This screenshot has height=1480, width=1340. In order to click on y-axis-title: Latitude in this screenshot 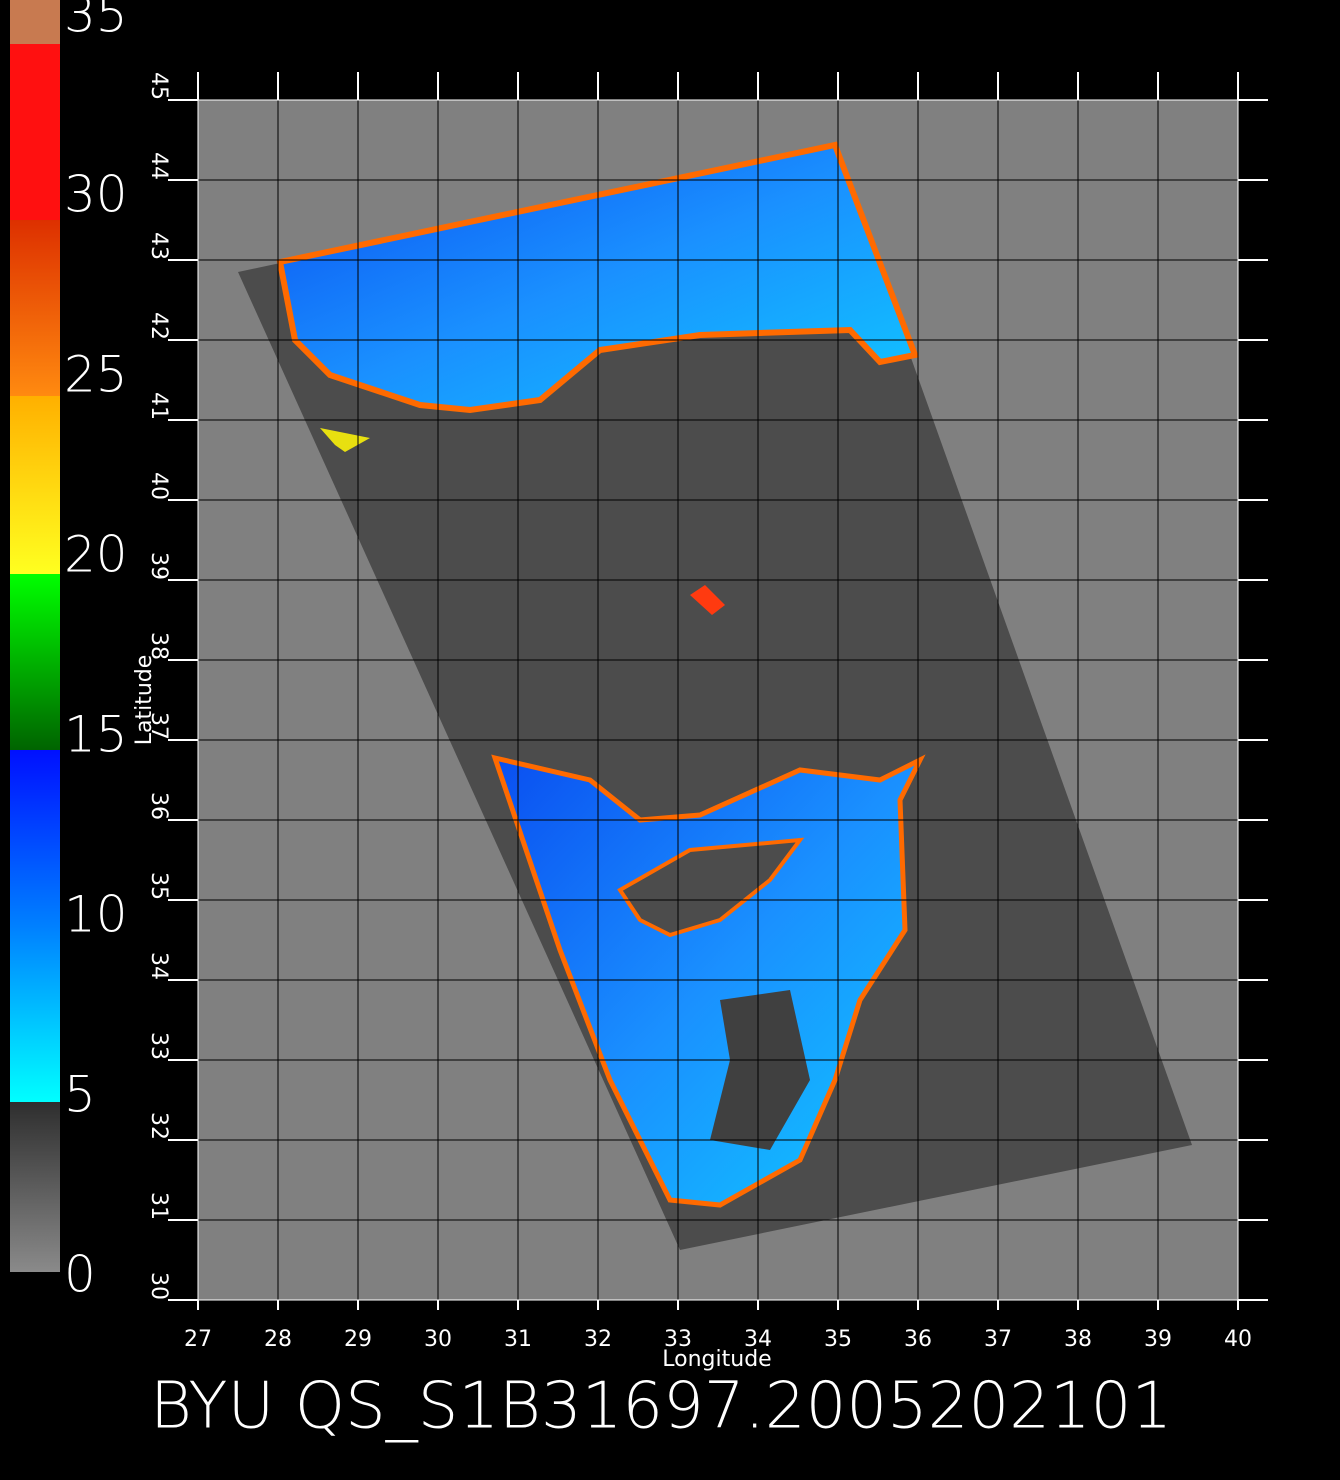, I will do `click(144, 700)`.